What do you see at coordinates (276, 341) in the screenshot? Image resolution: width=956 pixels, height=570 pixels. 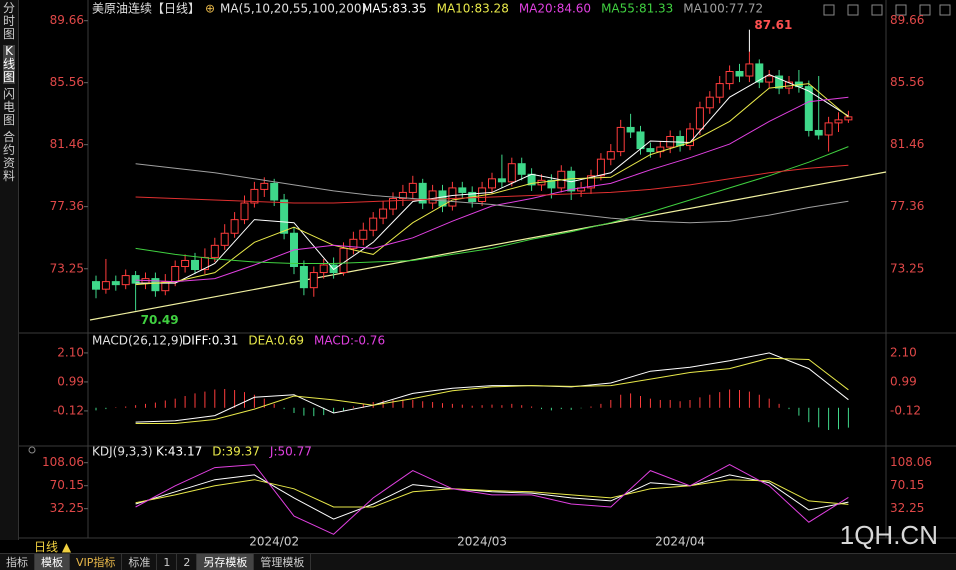 I see `legend-entry: DEA:0.69` at bounding box center [276, 341].